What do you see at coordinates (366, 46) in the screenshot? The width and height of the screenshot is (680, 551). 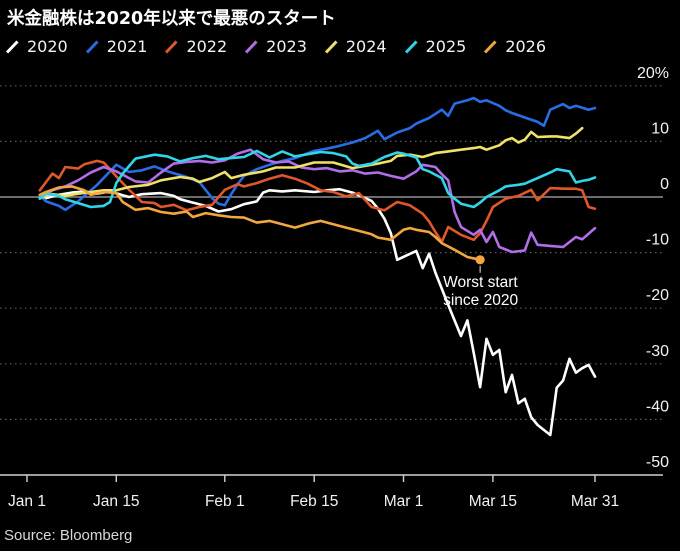 I see `legend-label: 2024` at bounding box center [366, 46].